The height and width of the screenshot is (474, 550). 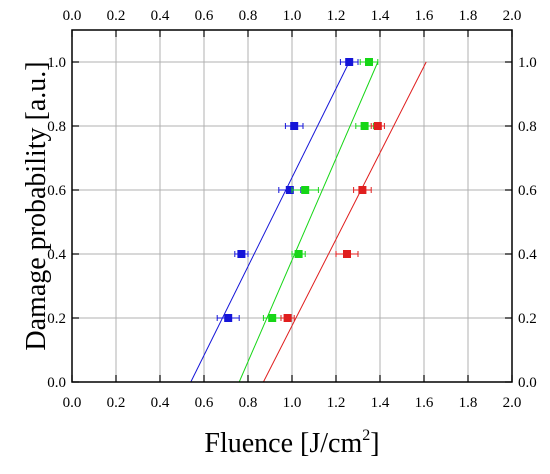 I want to click on y-tick-label-right-2: 0.4, so click(x=527, y=255).